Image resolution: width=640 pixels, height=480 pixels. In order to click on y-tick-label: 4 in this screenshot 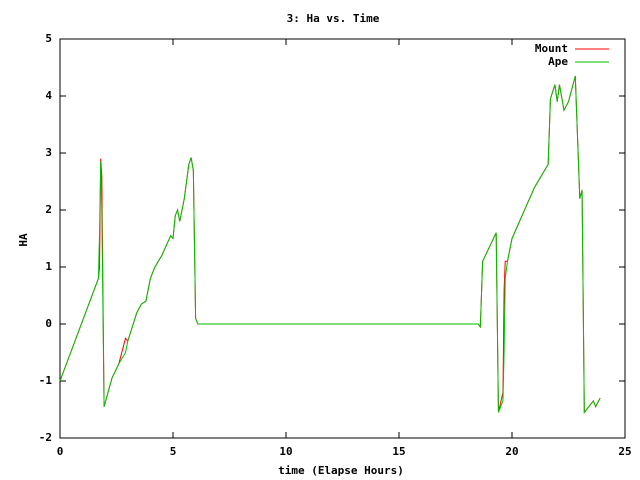, I will do `click(48, 95)`.